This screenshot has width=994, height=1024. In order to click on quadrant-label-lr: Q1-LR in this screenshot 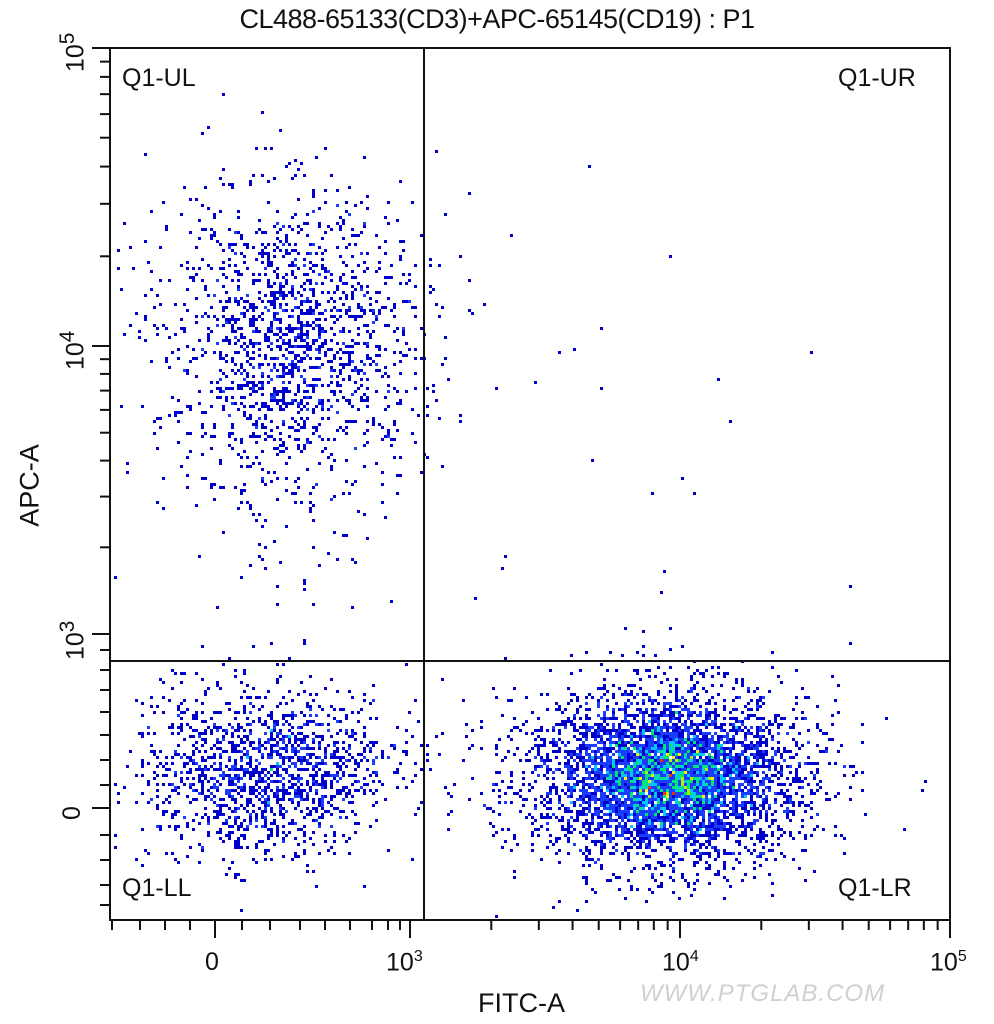, I will do `click(875, 888)`.